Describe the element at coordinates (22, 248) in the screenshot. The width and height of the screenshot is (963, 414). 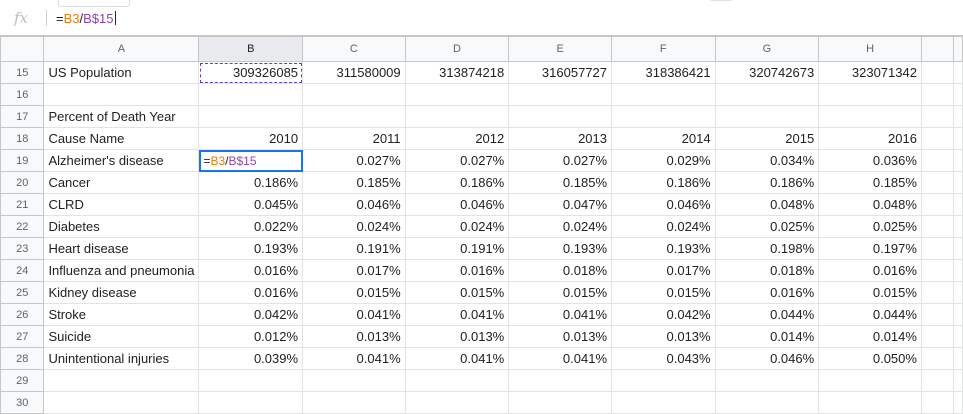
I see `row-header: 23` at that location.